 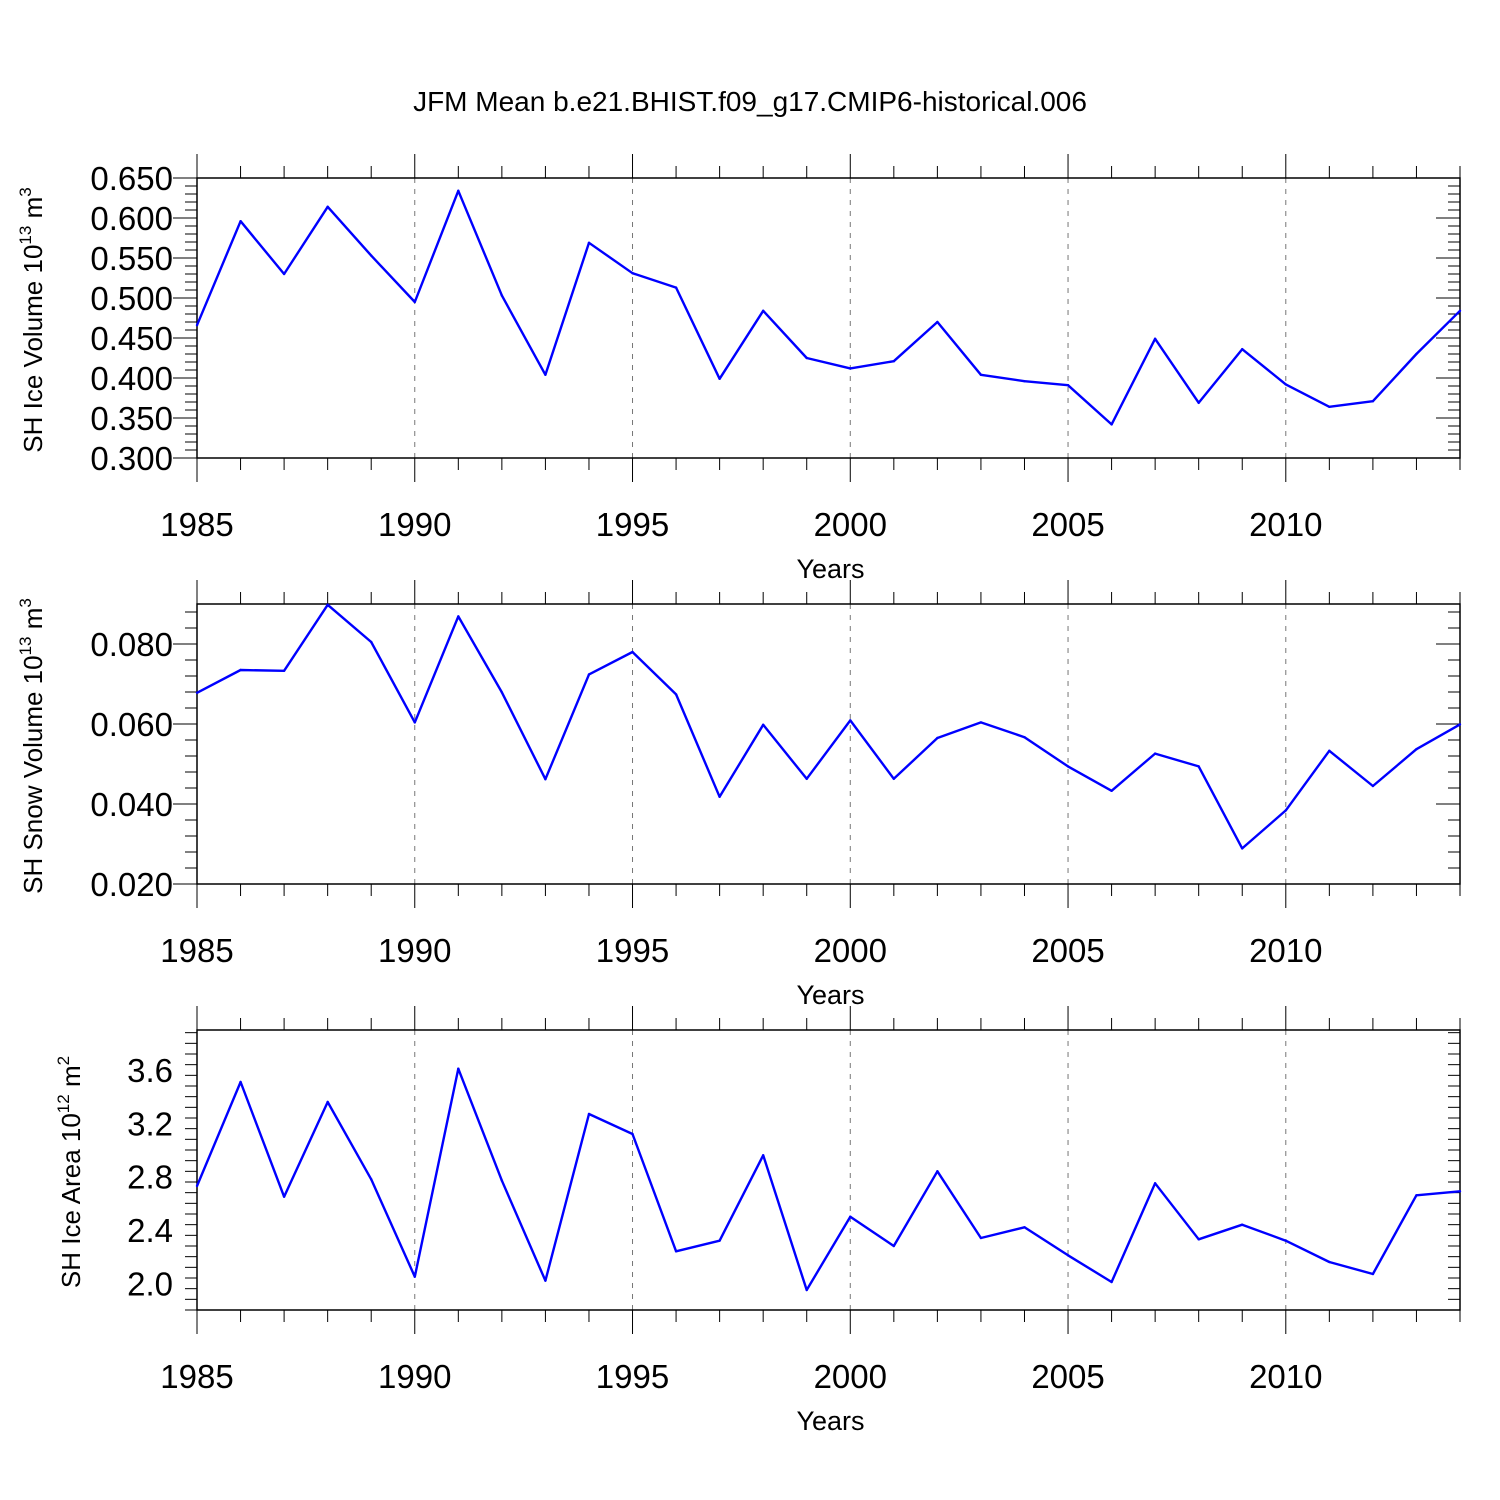 I want to click on x-tick-label: 2005, so click(x=1067, y=1376).